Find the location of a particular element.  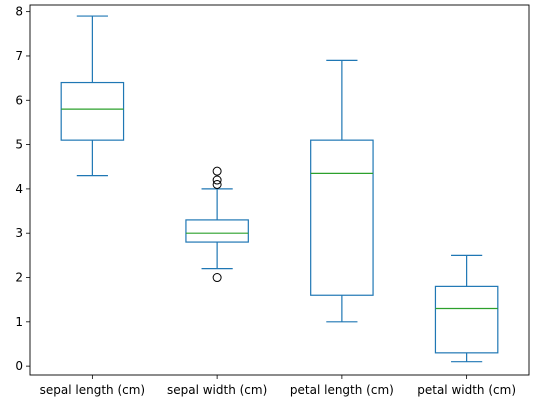

y-tick-label: 6 is located at coordinates (19, 100).